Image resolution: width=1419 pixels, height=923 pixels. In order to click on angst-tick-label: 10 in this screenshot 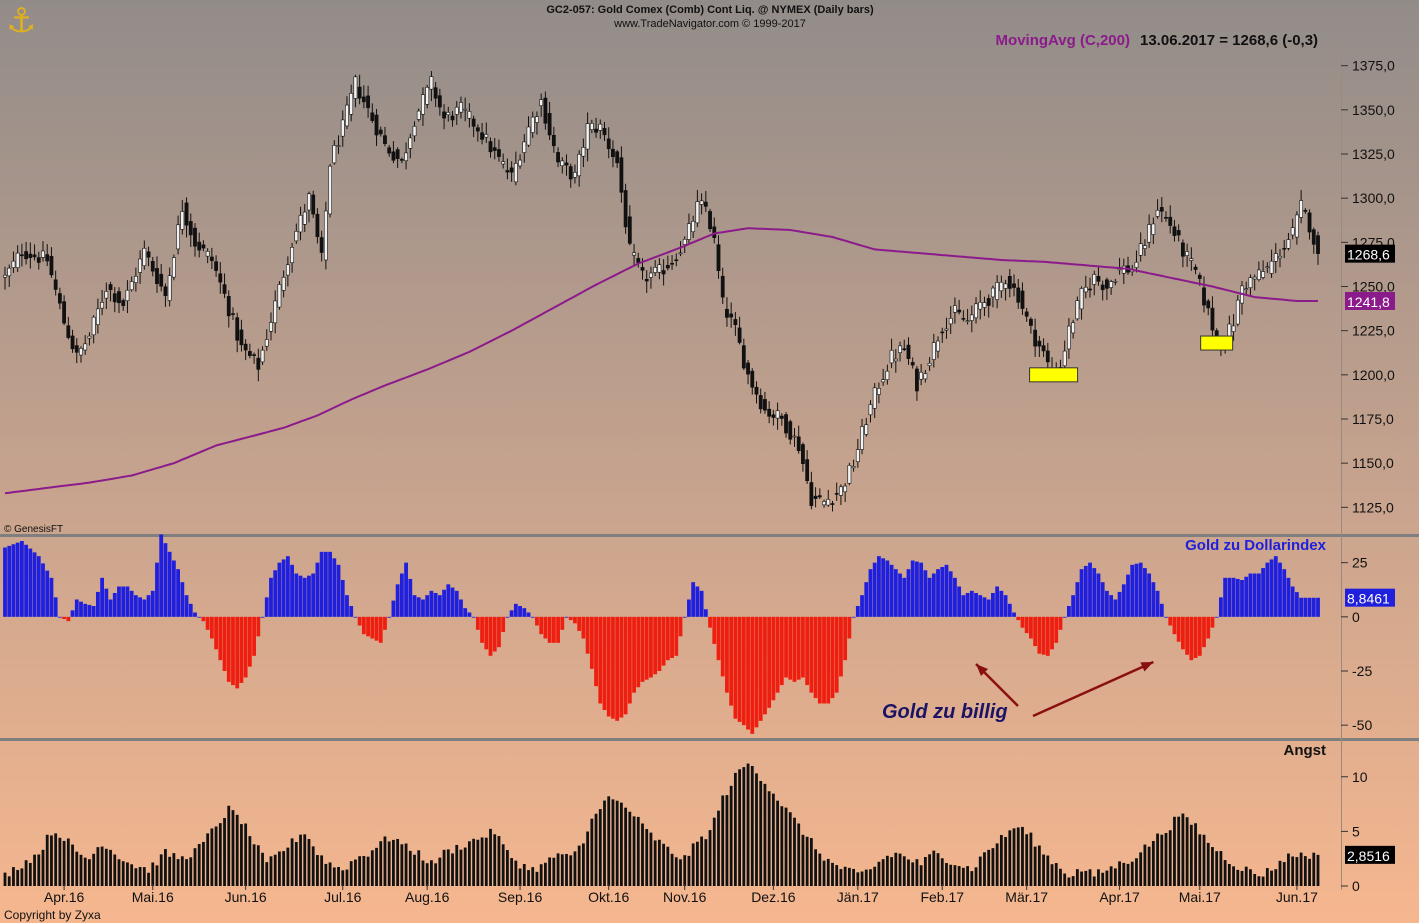, I will do `click(1360, 777)`.